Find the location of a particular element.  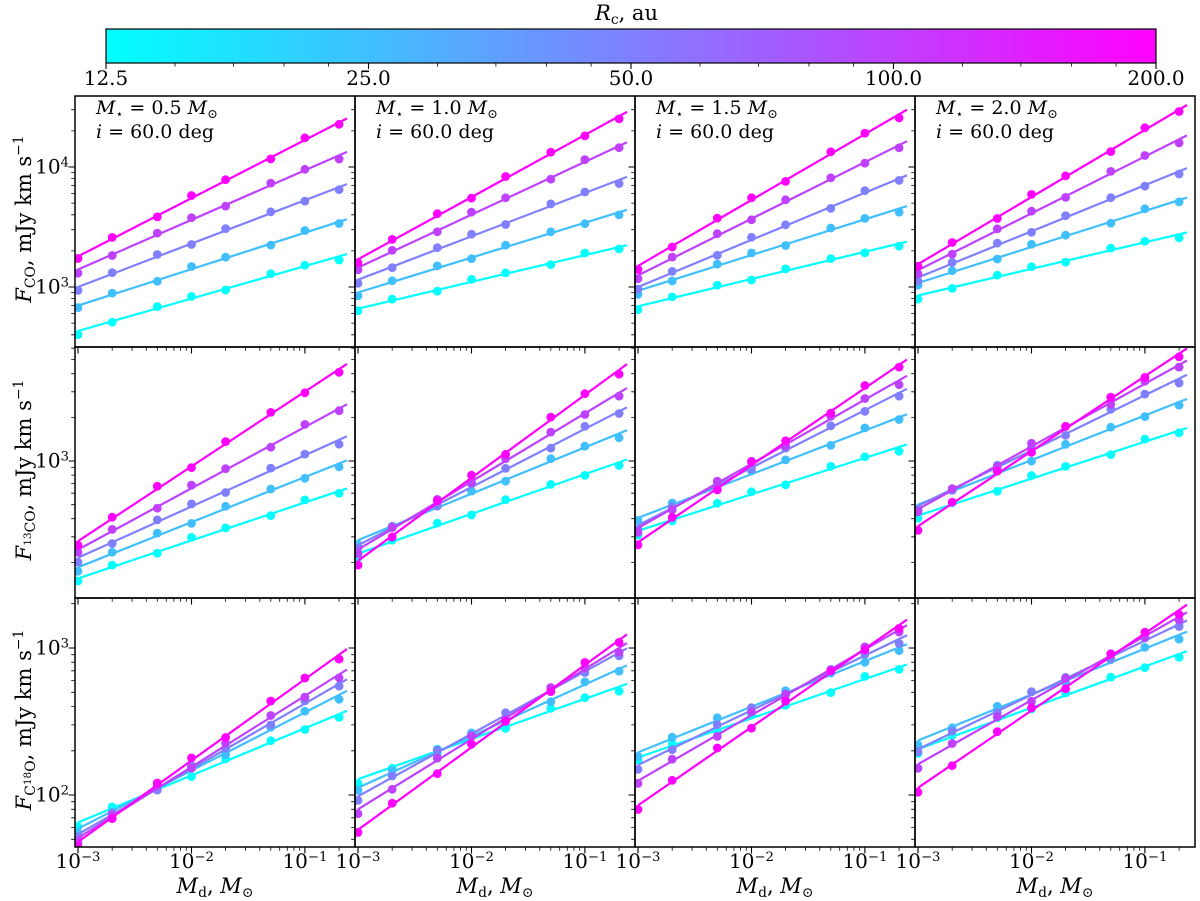

panel-r1c3 is located at coordinates (1051, 441).